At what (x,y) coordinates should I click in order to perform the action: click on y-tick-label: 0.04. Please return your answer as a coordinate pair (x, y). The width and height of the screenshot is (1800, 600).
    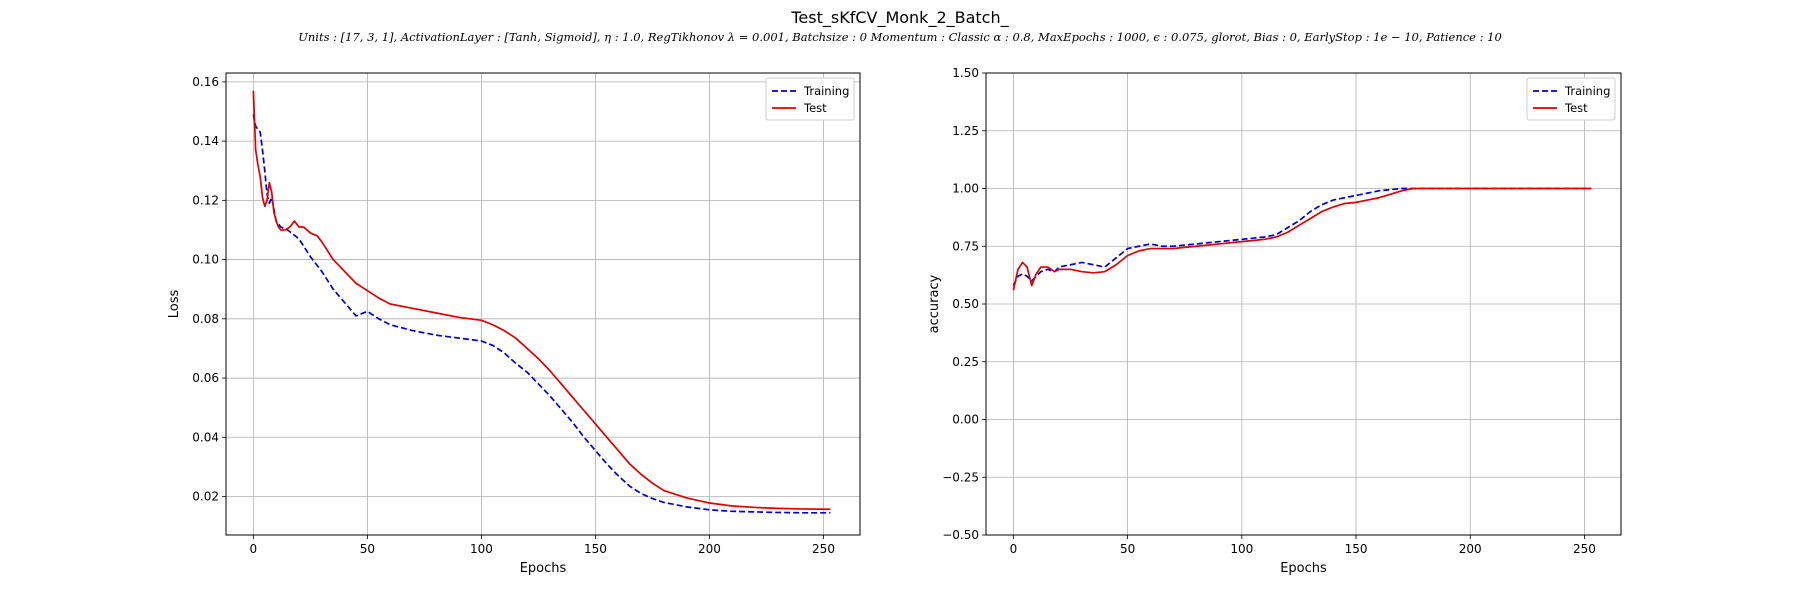
    Looking at the image, I should click on (205, 437).